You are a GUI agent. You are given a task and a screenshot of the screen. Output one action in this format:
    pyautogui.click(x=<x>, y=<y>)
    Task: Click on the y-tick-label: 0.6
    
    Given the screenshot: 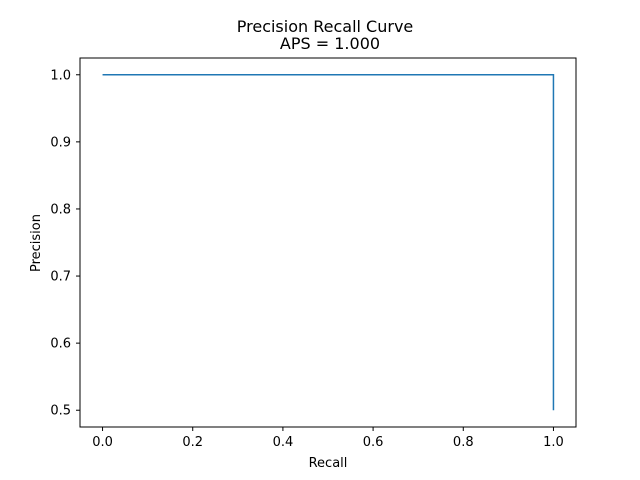 What is the action you would take?
    pyautogui.click(x=60, y=344)
    